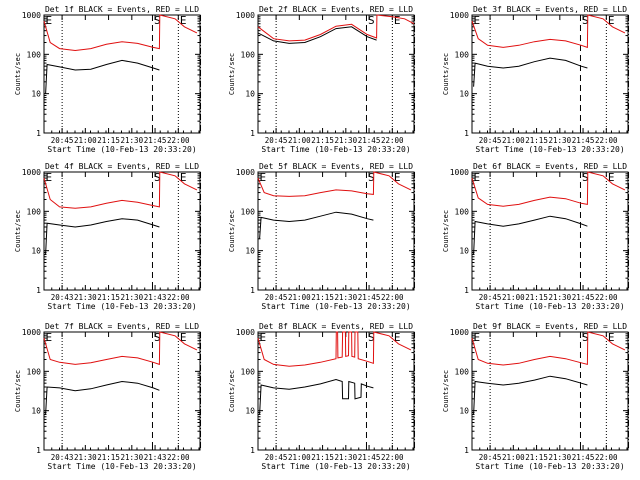  What do you see at coordinates (122, 9) in the screenshot?
I see `panel-title: Det 1f BLACK = Events, RED = LLD` at bounding box center [122, 9].